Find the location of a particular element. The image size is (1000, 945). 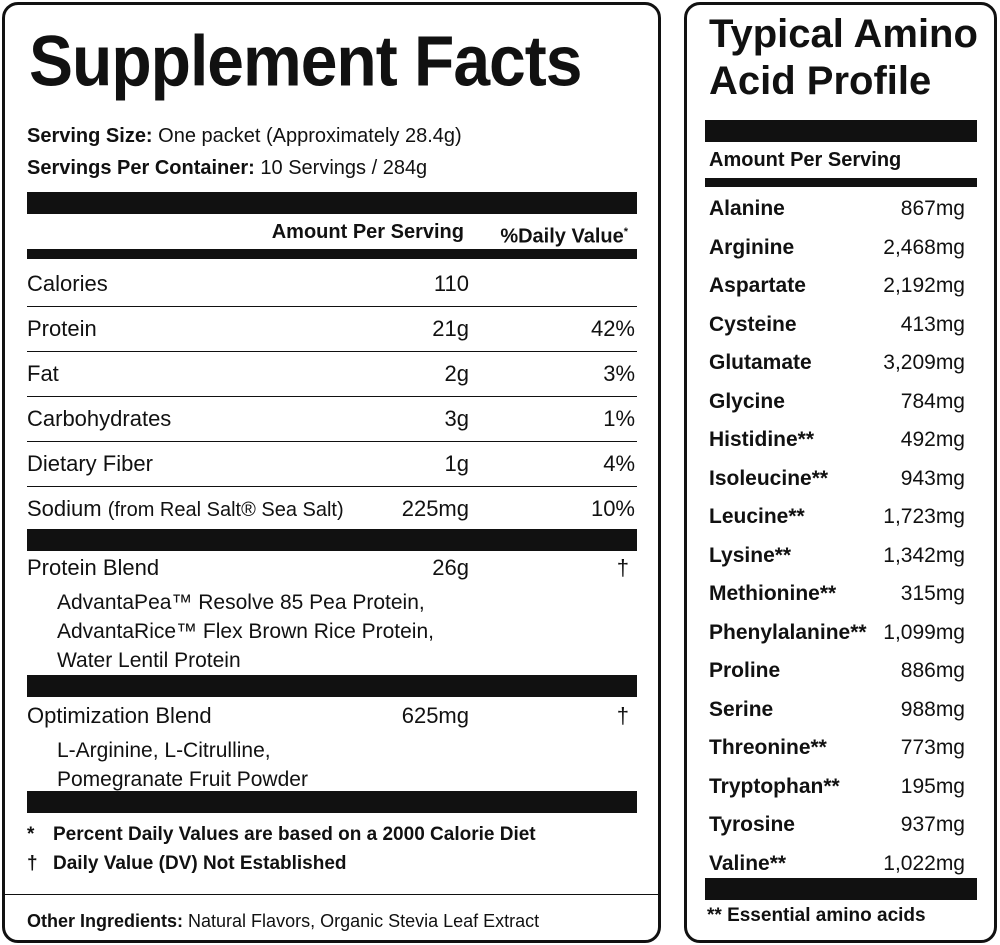

amino-acid-name: Serine is located at coordinates (741, 709).